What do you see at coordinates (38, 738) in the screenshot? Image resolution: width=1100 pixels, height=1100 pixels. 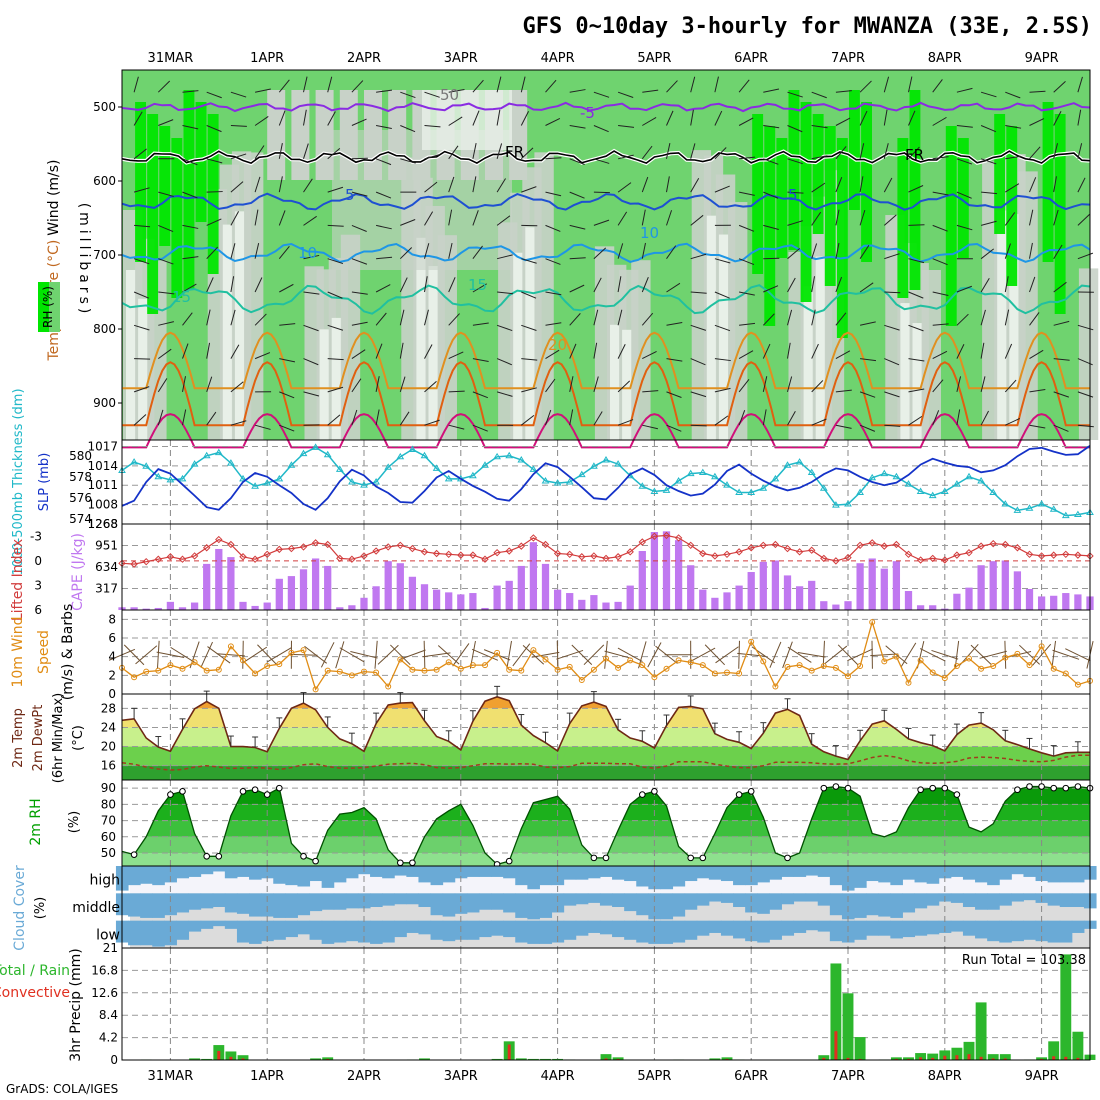 I see `temp-legend: 2m DewPt` at bounding box center [38, 738].